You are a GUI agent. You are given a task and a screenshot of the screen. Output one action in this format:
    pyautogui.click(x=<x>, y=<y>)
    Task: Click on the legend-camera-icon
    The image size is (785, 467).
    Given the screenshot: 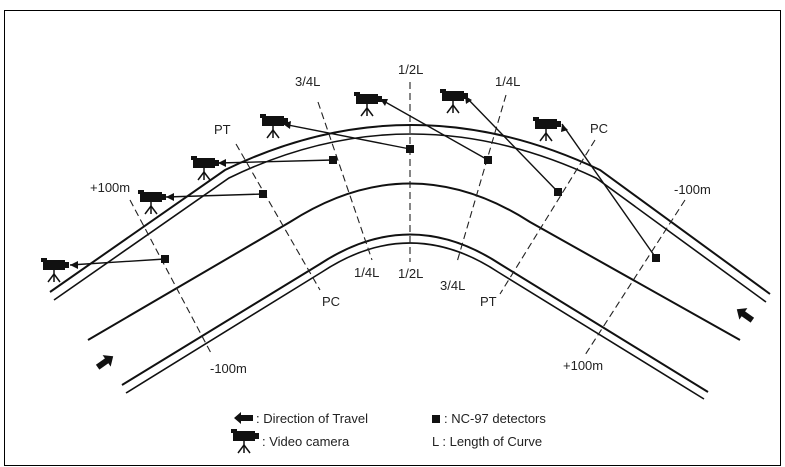 What is the action you would take?
    pyautogui.click(x=245, y=441)
    